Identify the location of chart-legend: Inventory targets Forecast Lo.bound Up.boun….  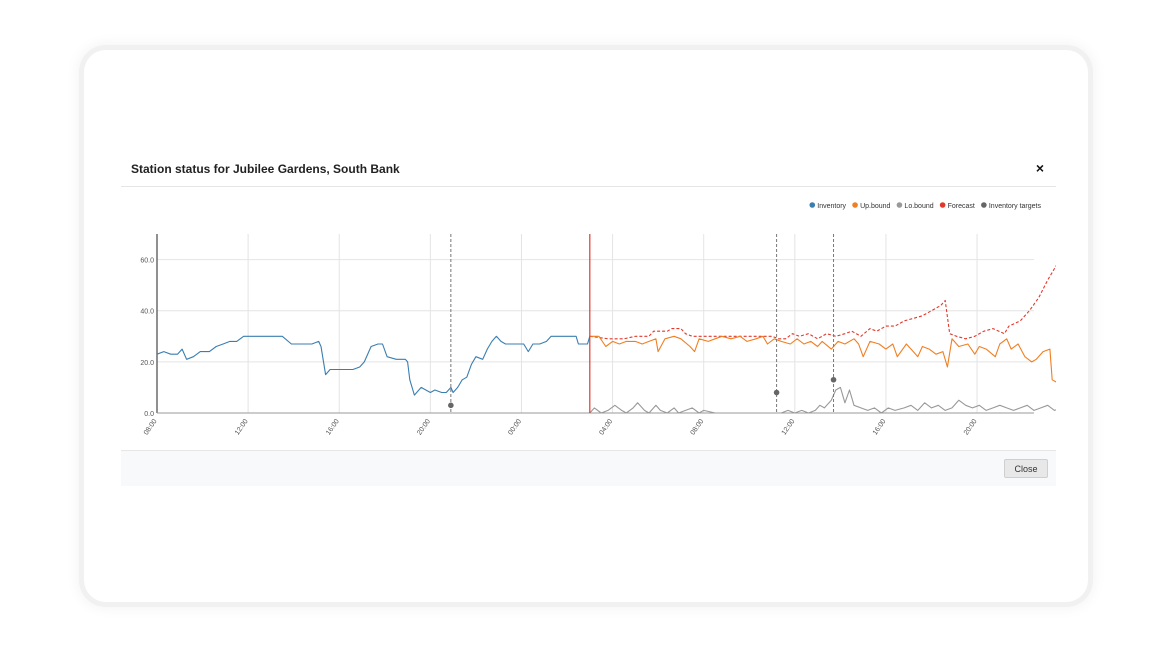
(925, 206).